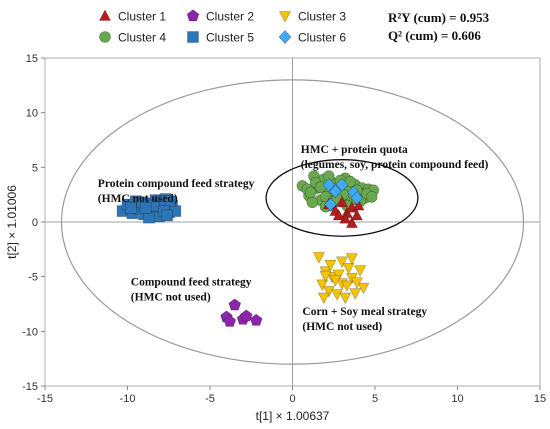  Describe the element at coordinates (540, 399) in the screenshot. I see `x-tick-label: 15` at that location.